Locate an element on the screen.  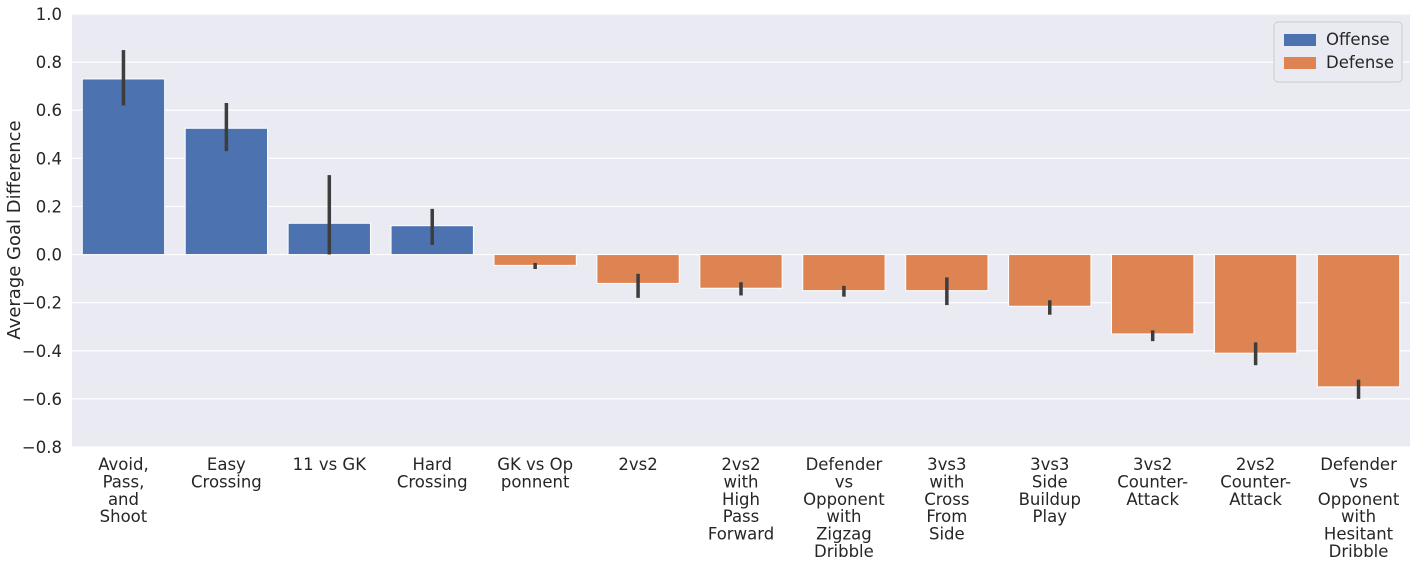
x-tick-label-line: ponnent is located at coordinates (535, 481).